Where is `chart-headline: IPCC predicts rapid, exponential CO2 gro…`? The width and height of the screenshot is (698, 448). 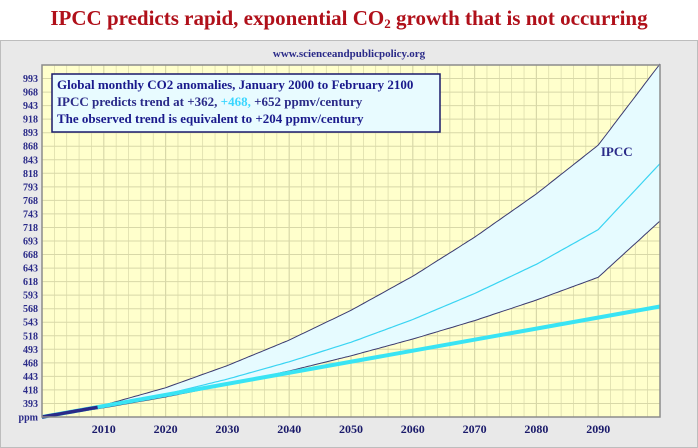
chart-headline: IPCC predicts rapid, exponential CO2 gro… is located at coordinates (349, 19).